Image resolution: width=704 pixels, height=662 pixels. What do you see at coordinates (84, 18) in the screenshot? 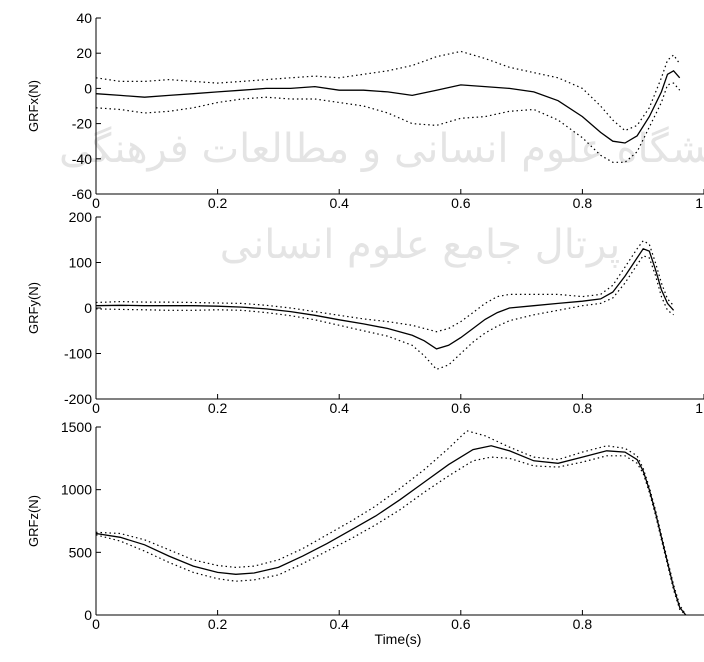
I see `y-tick-label: 40` at bounding box center [84, 18].